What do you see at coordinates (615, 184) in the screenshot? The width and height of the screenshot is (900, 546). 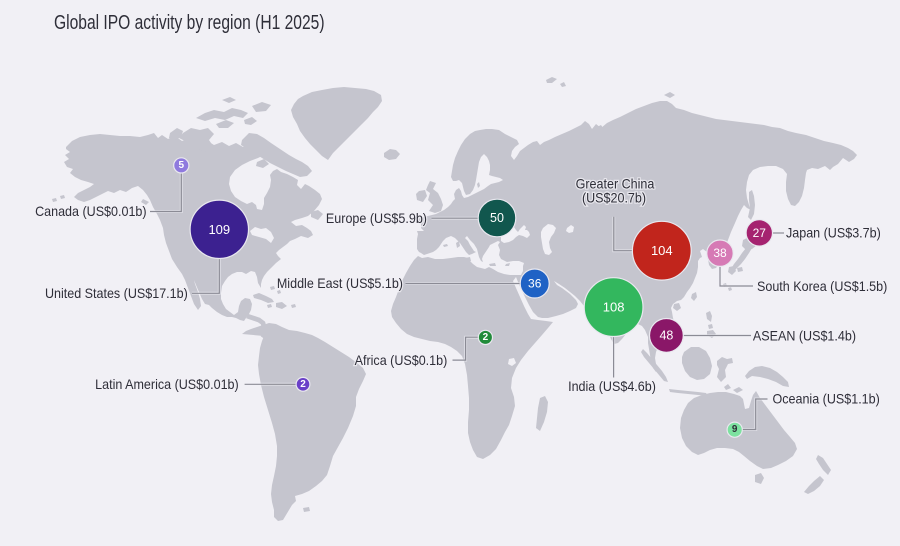 I see `svg-text: Greater China` at bounding box center [615, 184].